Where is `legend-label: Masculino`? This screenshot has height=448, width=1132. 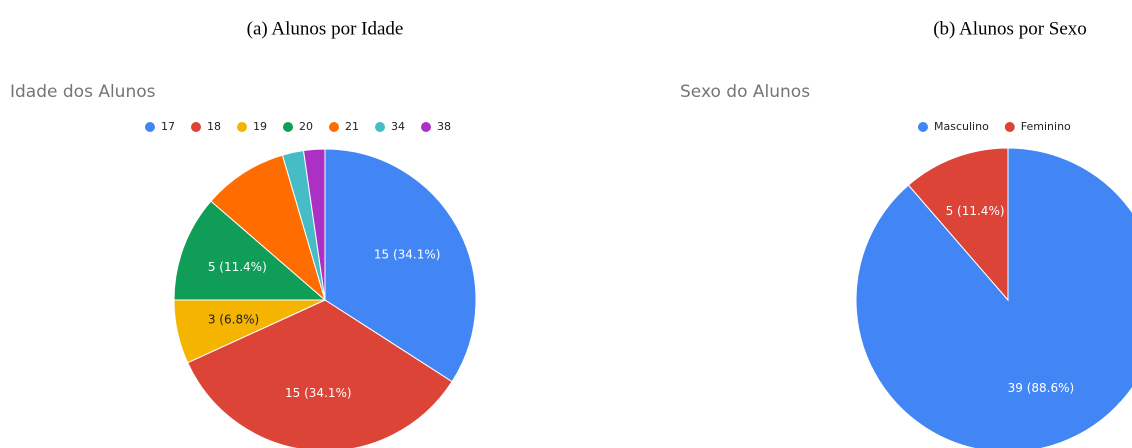 legend-label: Masculino is located at coordinates (961, 126).